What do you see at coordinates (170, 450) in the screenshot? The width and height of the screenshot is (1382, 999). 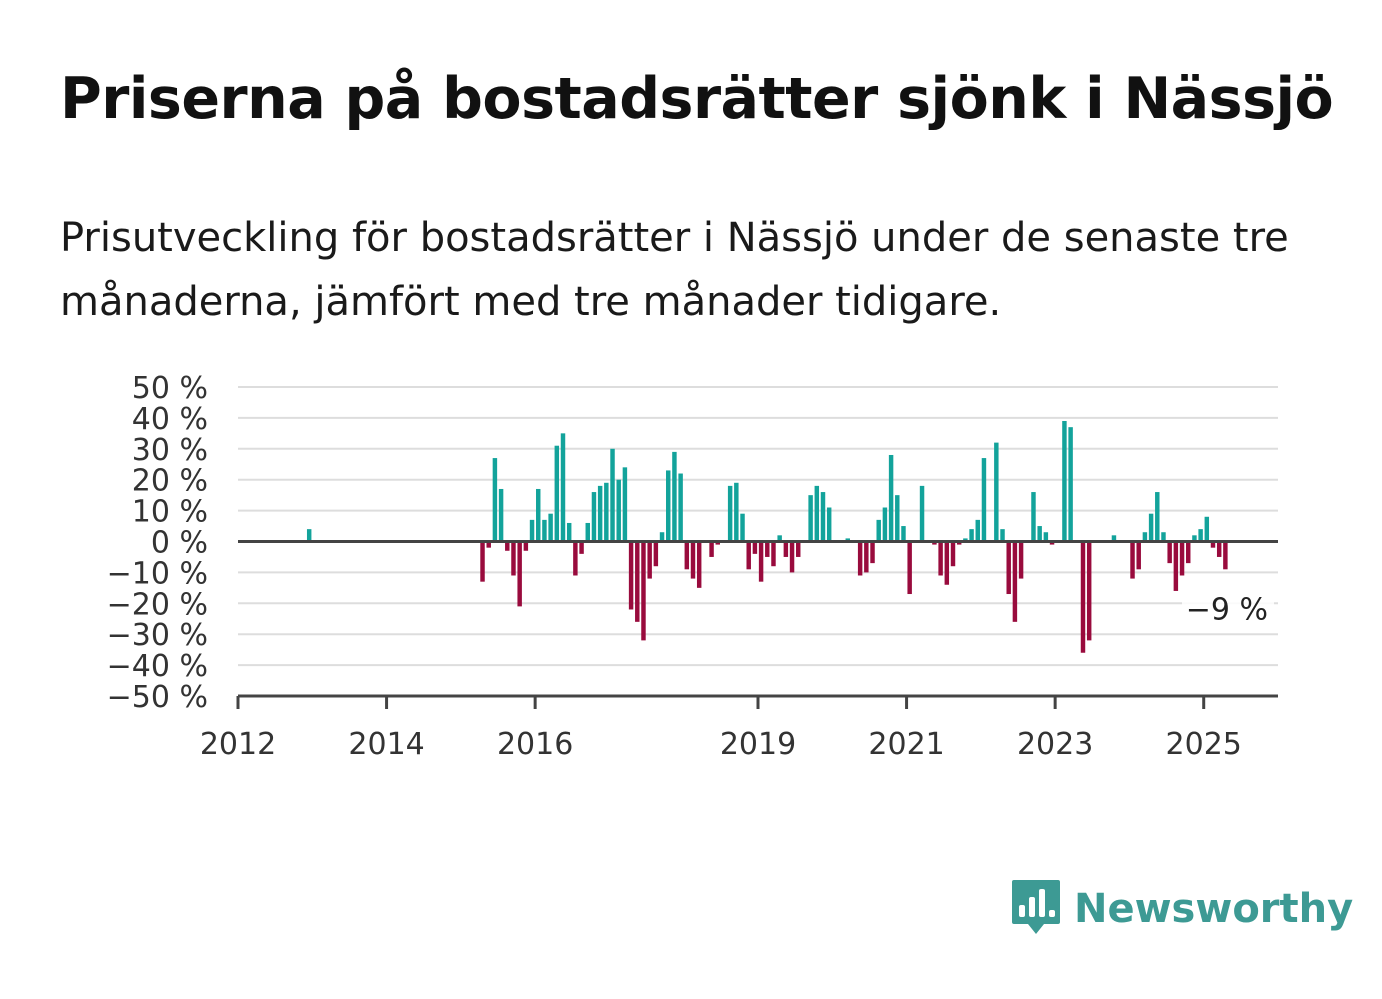 I see `y-tick-label: 30 %` at bounding box center [170, 450].